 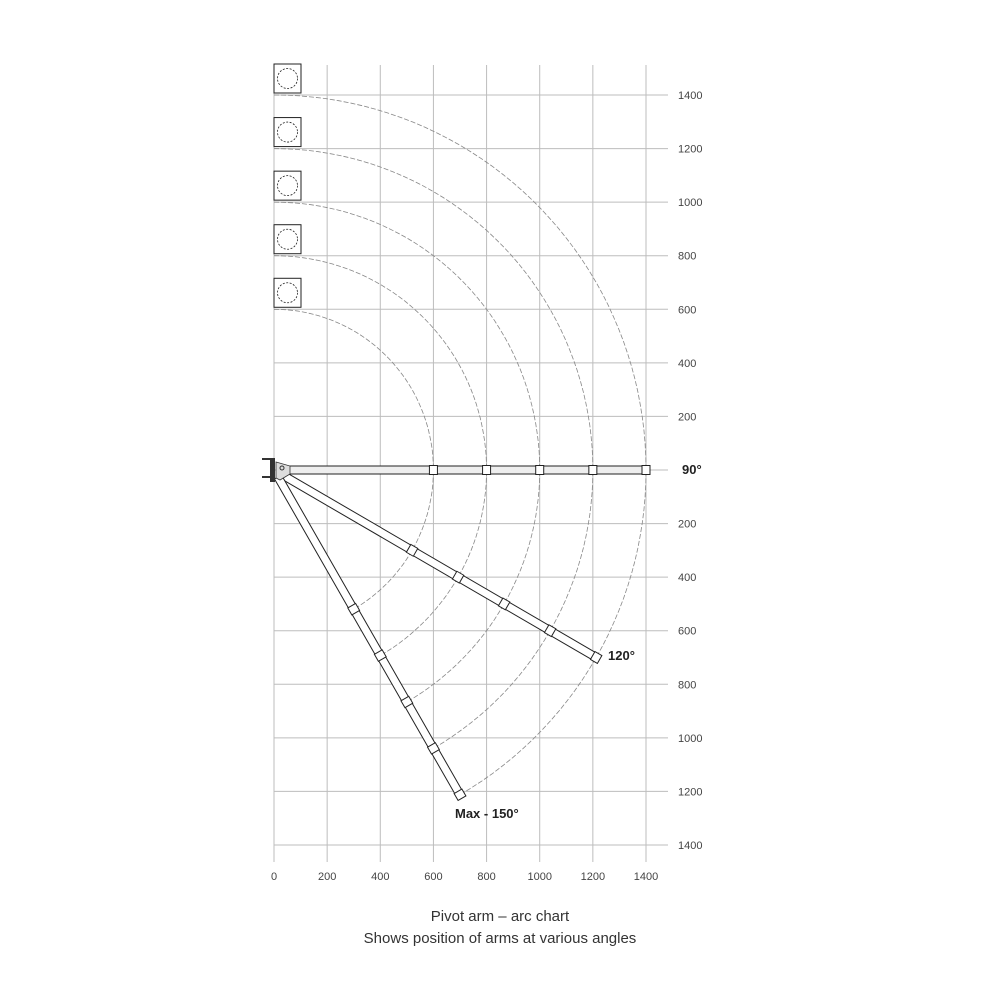 What do you see at coordinates (486, 877) in the screenshot?
I see `x-tick-label: 800` at bounding box center [486, 877].